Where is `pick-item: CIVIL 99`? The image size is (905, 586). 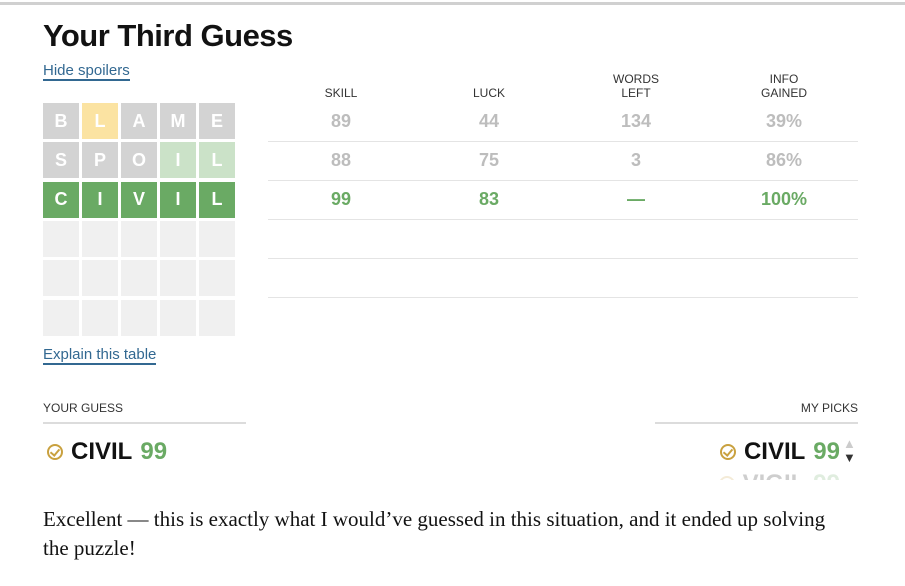 pick-item: CIVIL 99 is located at coordinates (779, 452).